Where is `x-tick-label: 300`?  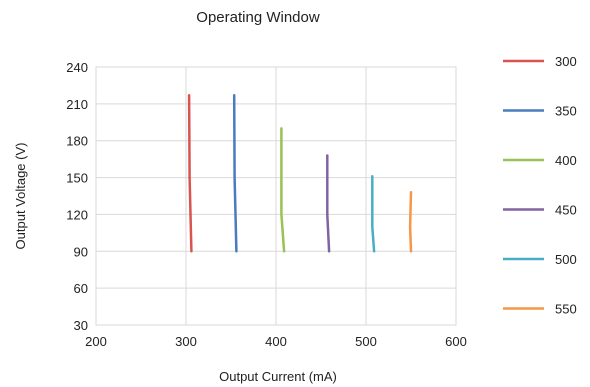
x-tick-label: 300 is located at coordinates (186, 341).